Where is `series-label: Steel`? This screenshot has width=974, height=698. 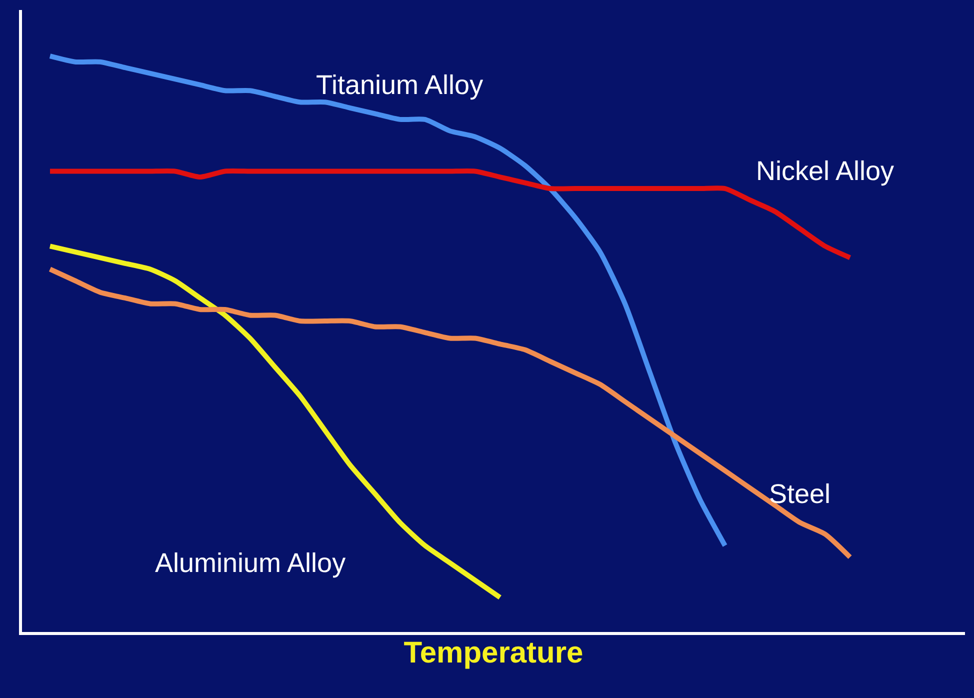
series-label: Steel is located at coordinates (800, 494).